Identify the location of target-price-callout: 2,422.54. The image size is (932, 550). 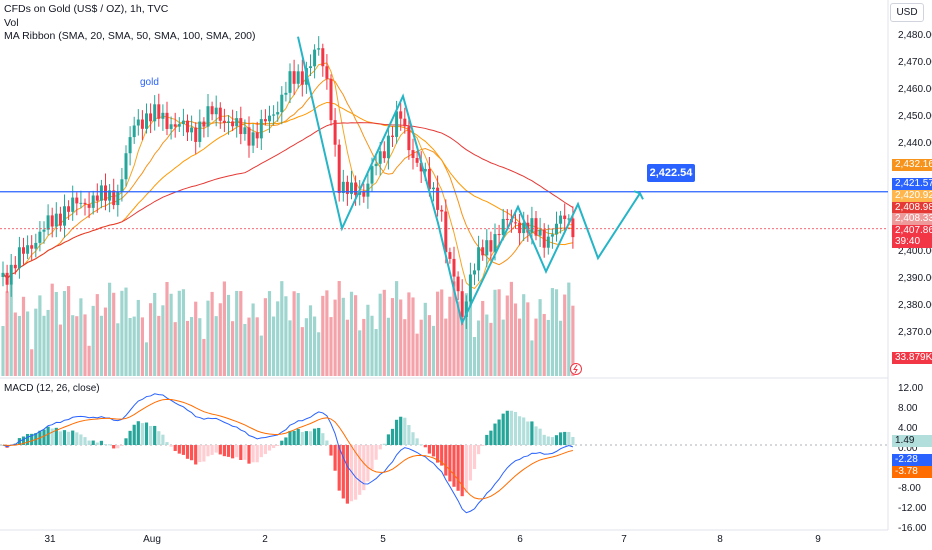
(671, 173).